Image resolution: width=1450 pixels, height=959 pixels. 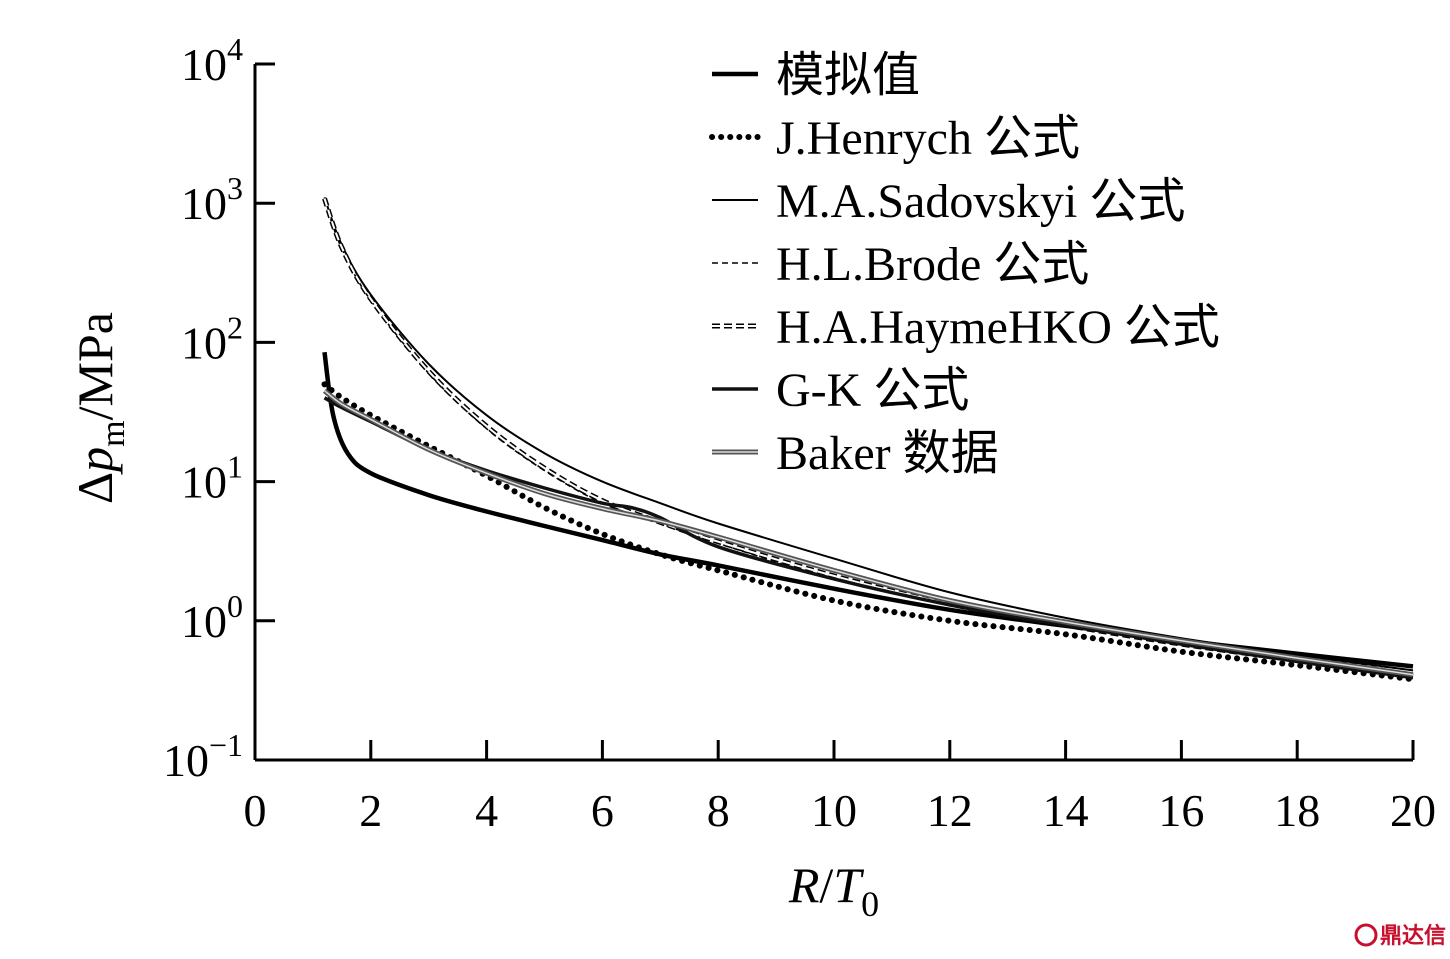 I want to click on y-tick-label: 10², so click(x=212, y=338).